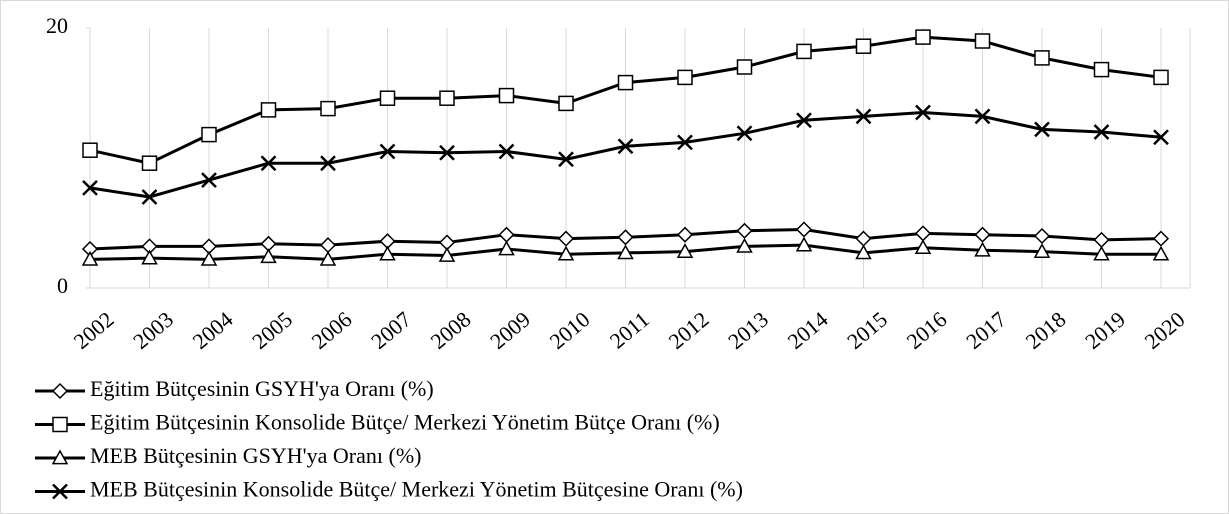 The height and width of the screenshot is (514, 1229). I want to click on legend-label: Eğitim Bütçesinin GSYH'ya Oranı (%), so click(262, 388).